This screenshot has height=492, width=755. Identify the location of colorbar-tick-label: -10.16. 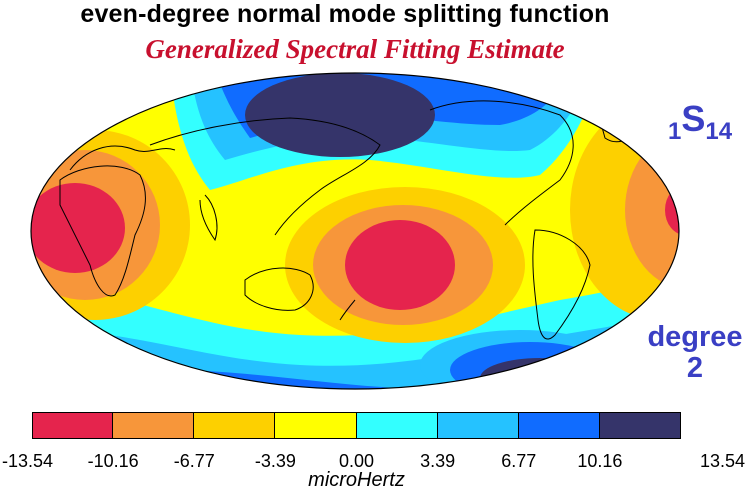
(113, 461).